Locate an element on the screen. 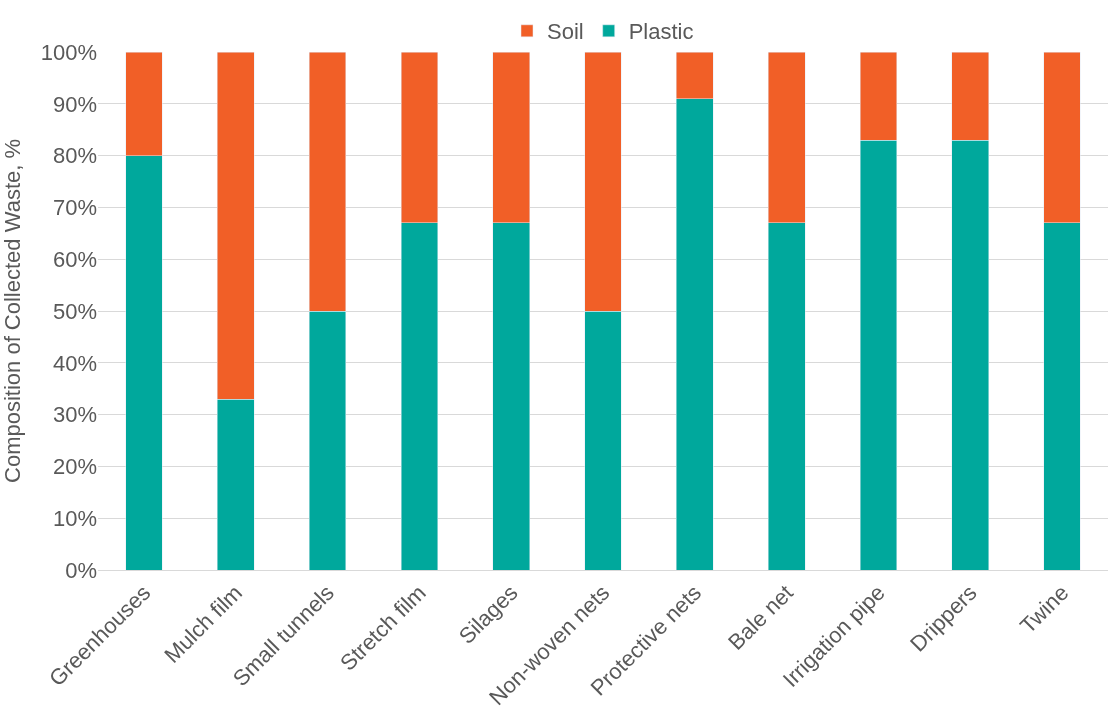  y-tick-label: 10% is located at coordinates (74, 518).